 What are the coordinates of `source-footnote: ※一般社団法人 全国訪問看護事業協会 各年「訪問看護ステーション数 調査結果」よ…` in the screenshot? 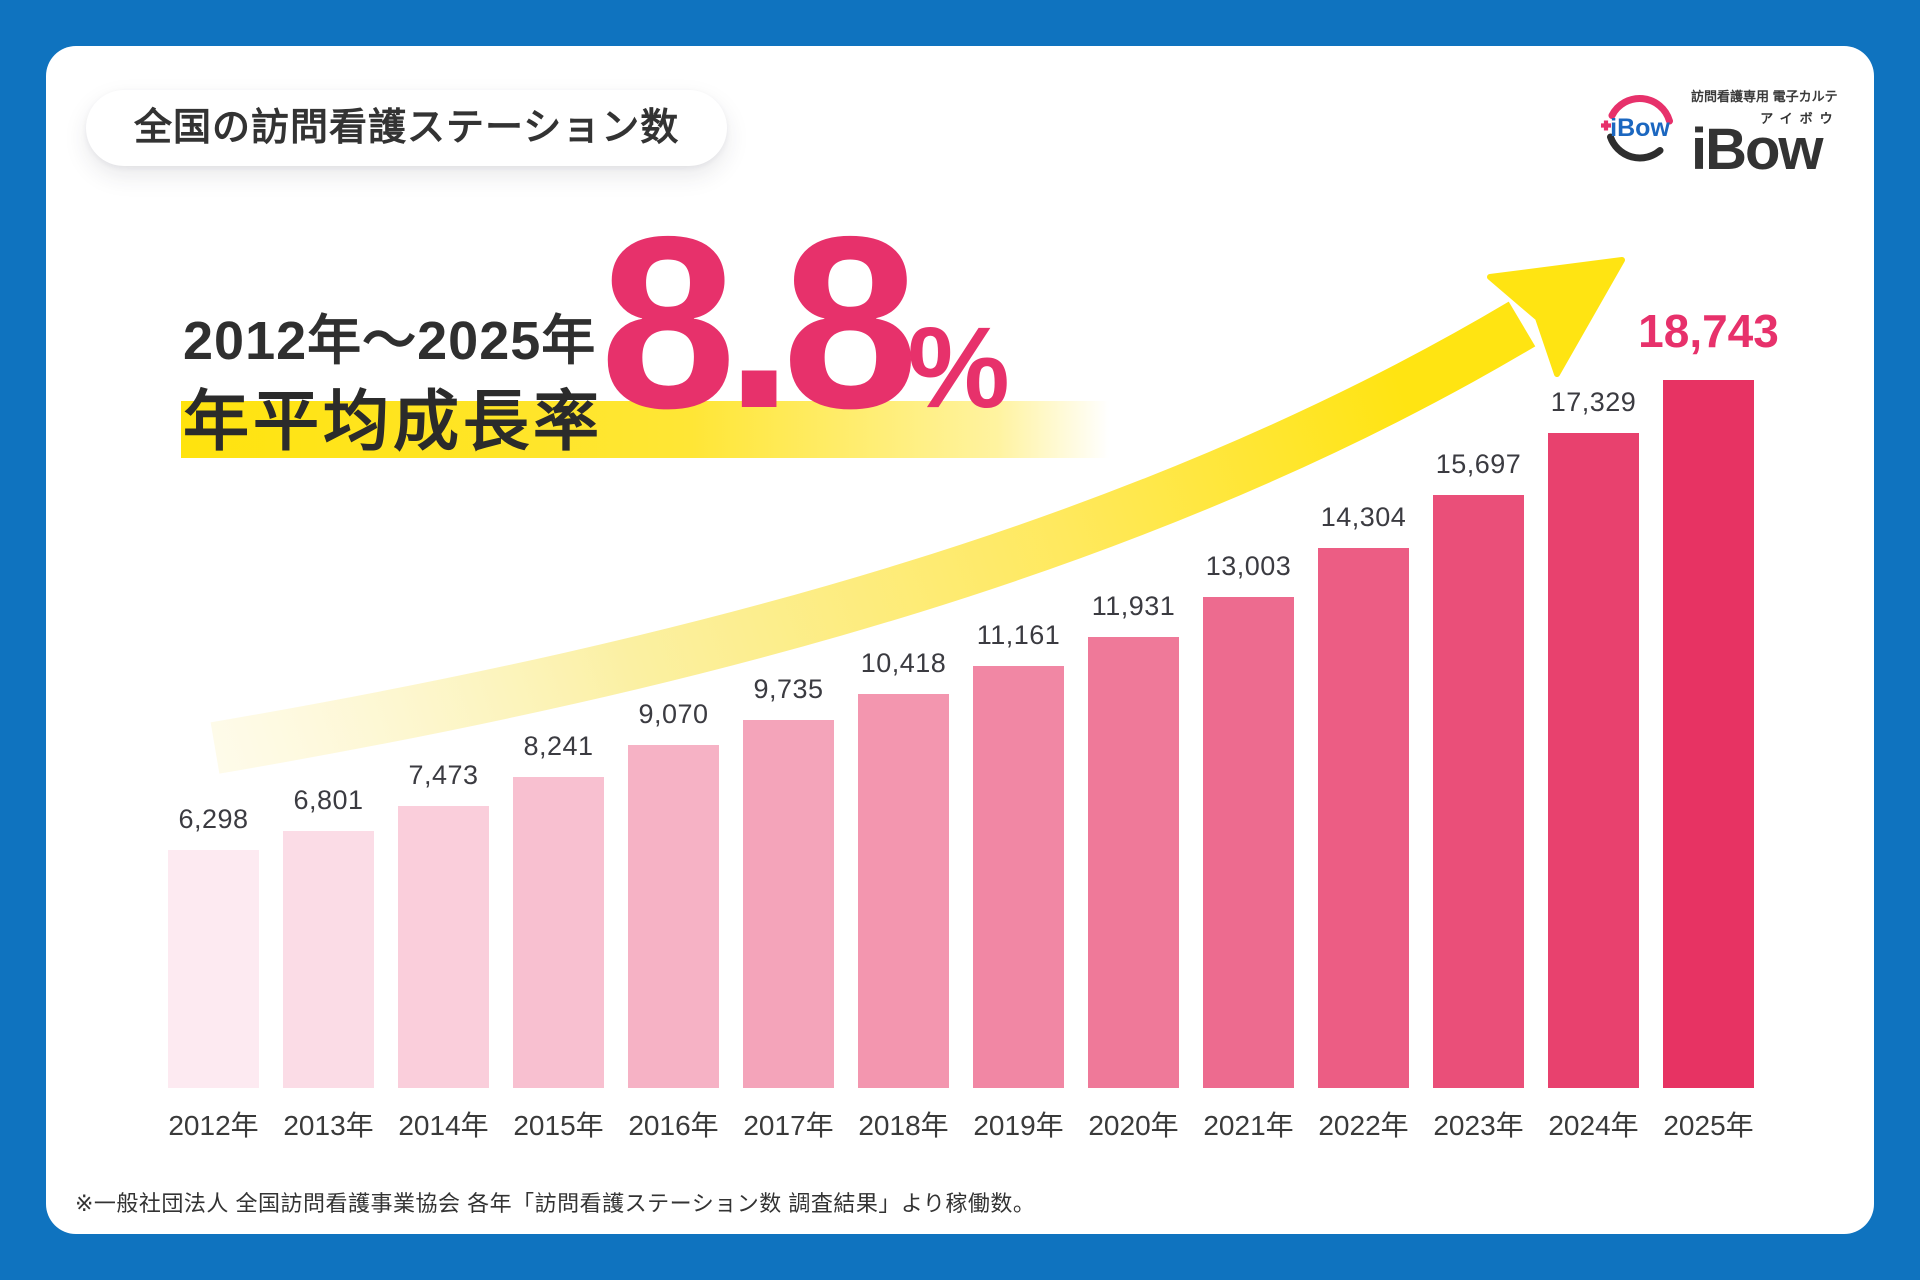 It's located at (555, 1203).